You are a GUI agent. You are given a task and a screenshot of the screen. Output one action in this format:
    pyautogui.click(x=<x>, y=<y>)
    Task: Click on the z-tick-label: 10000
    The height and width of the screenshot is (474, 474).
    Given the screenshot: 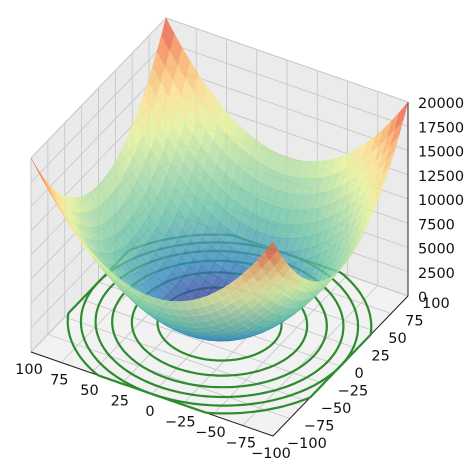 What is the action you would take?
    pyautogui.click(x=441, y=201)
    